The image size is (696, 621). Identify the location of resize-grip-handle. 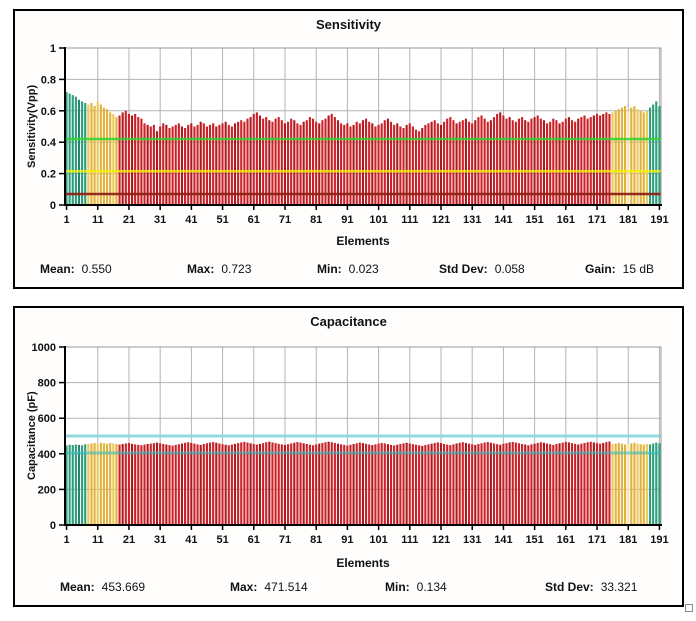
(689, 608).